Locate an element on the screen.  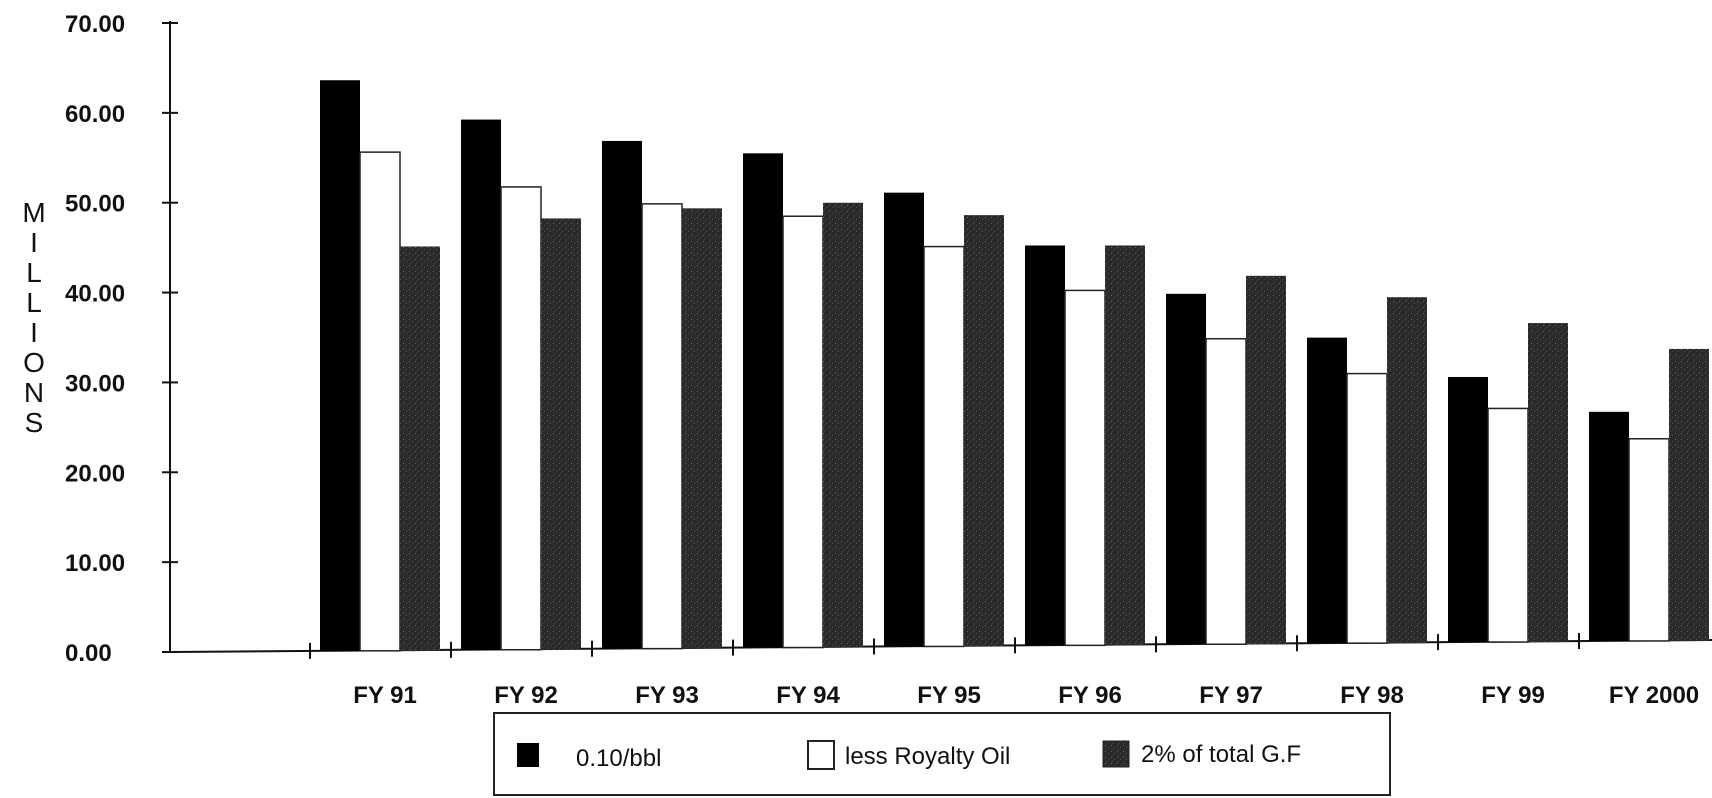
x-tick-label: FY 93 is located at coordinates (667, 695).